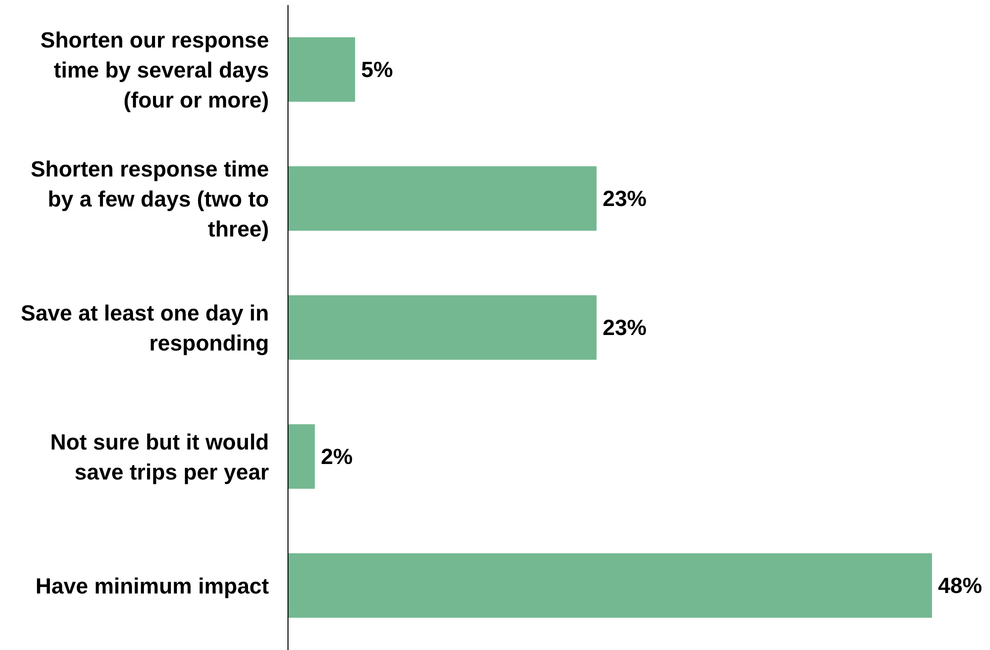  What do you see at coordinates (377, 69) in the screenshot?
I see `data-label: 5%` at bounding box center [377, 69].